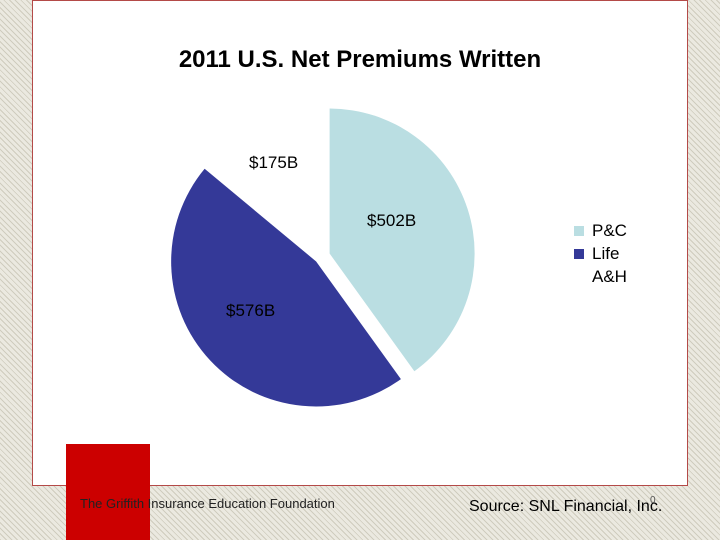  I want to click on legend-item-life: Life, so click(600, 253).